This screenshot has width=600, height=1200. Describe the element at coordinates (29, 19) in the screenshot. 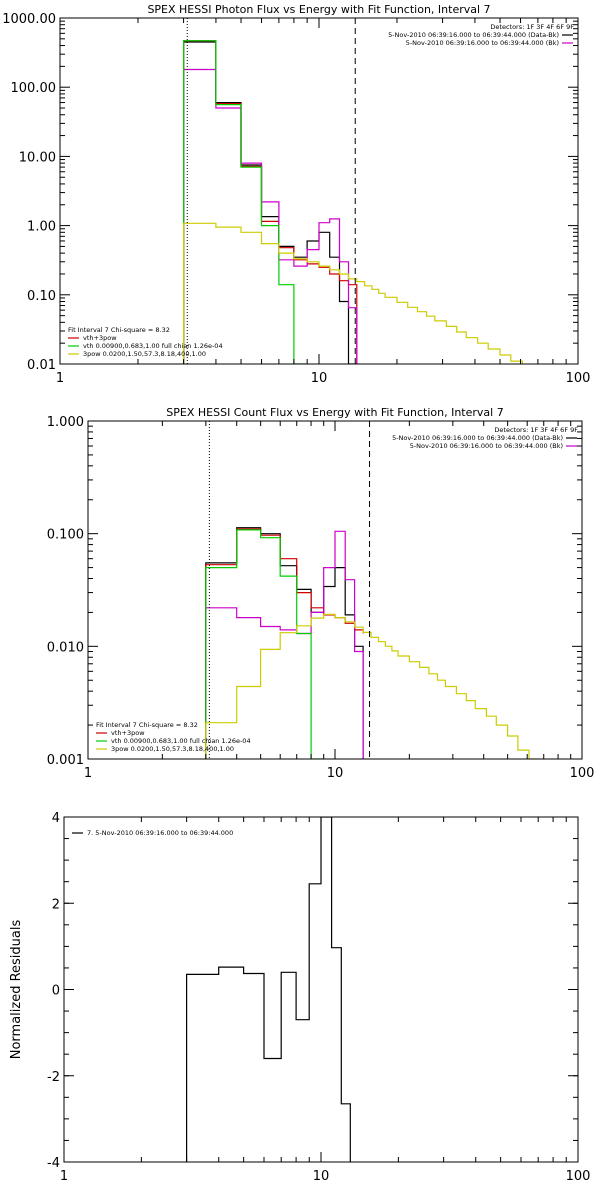

I see `y-tick-label: 1000.00` at that location.